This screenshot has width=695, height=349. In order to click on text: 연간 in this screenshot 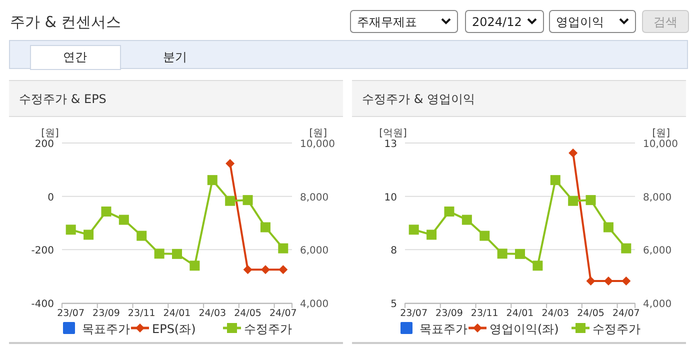, I will do `click(75, 57)`.